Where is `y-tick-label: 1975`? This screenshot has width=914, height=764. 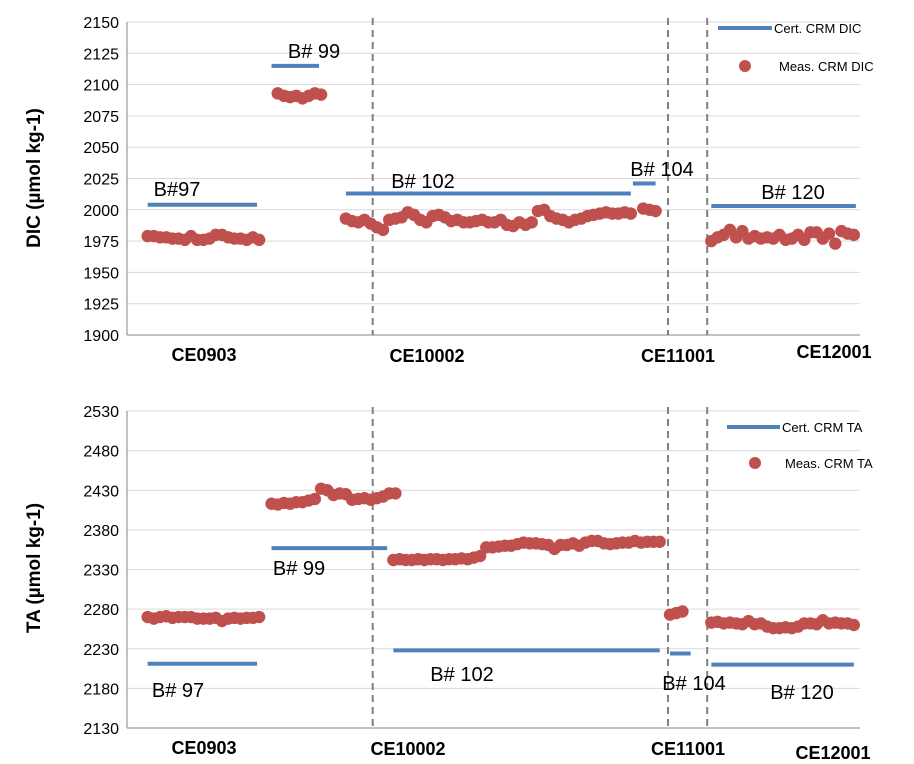 y-tick-label: 1975 is located at coordinates (101, 242).